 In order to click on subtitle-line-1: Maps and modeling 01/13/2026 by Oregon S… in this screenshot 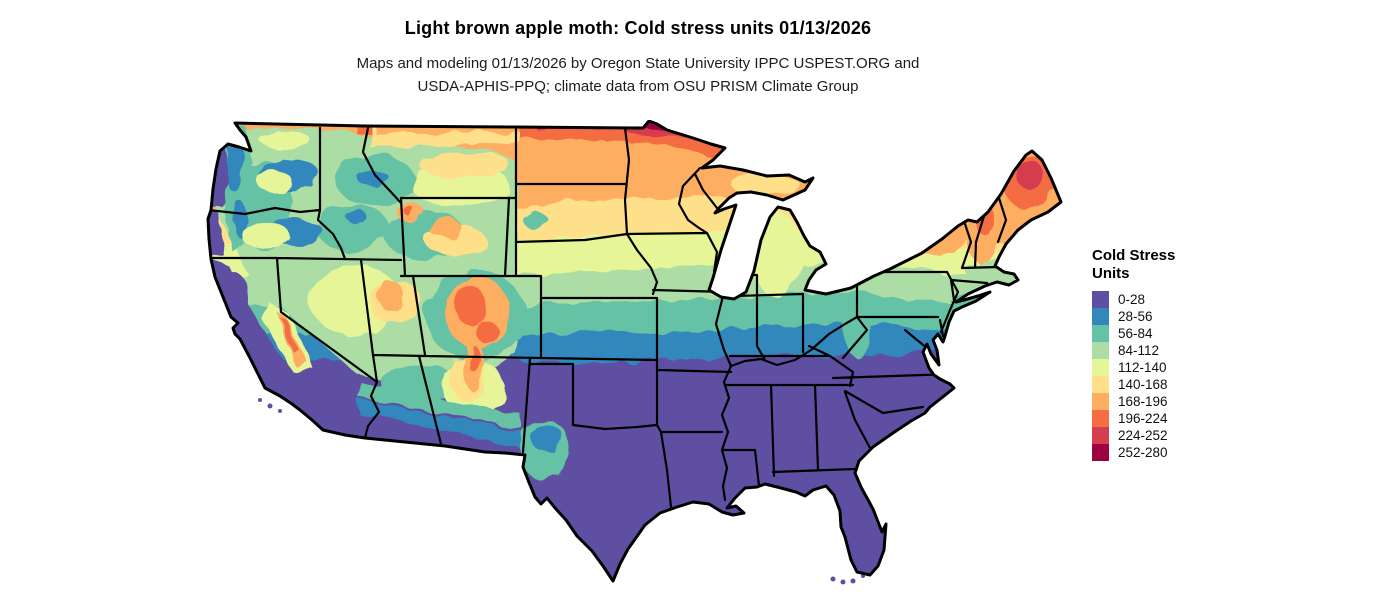, I will do `click(638, 63)`.